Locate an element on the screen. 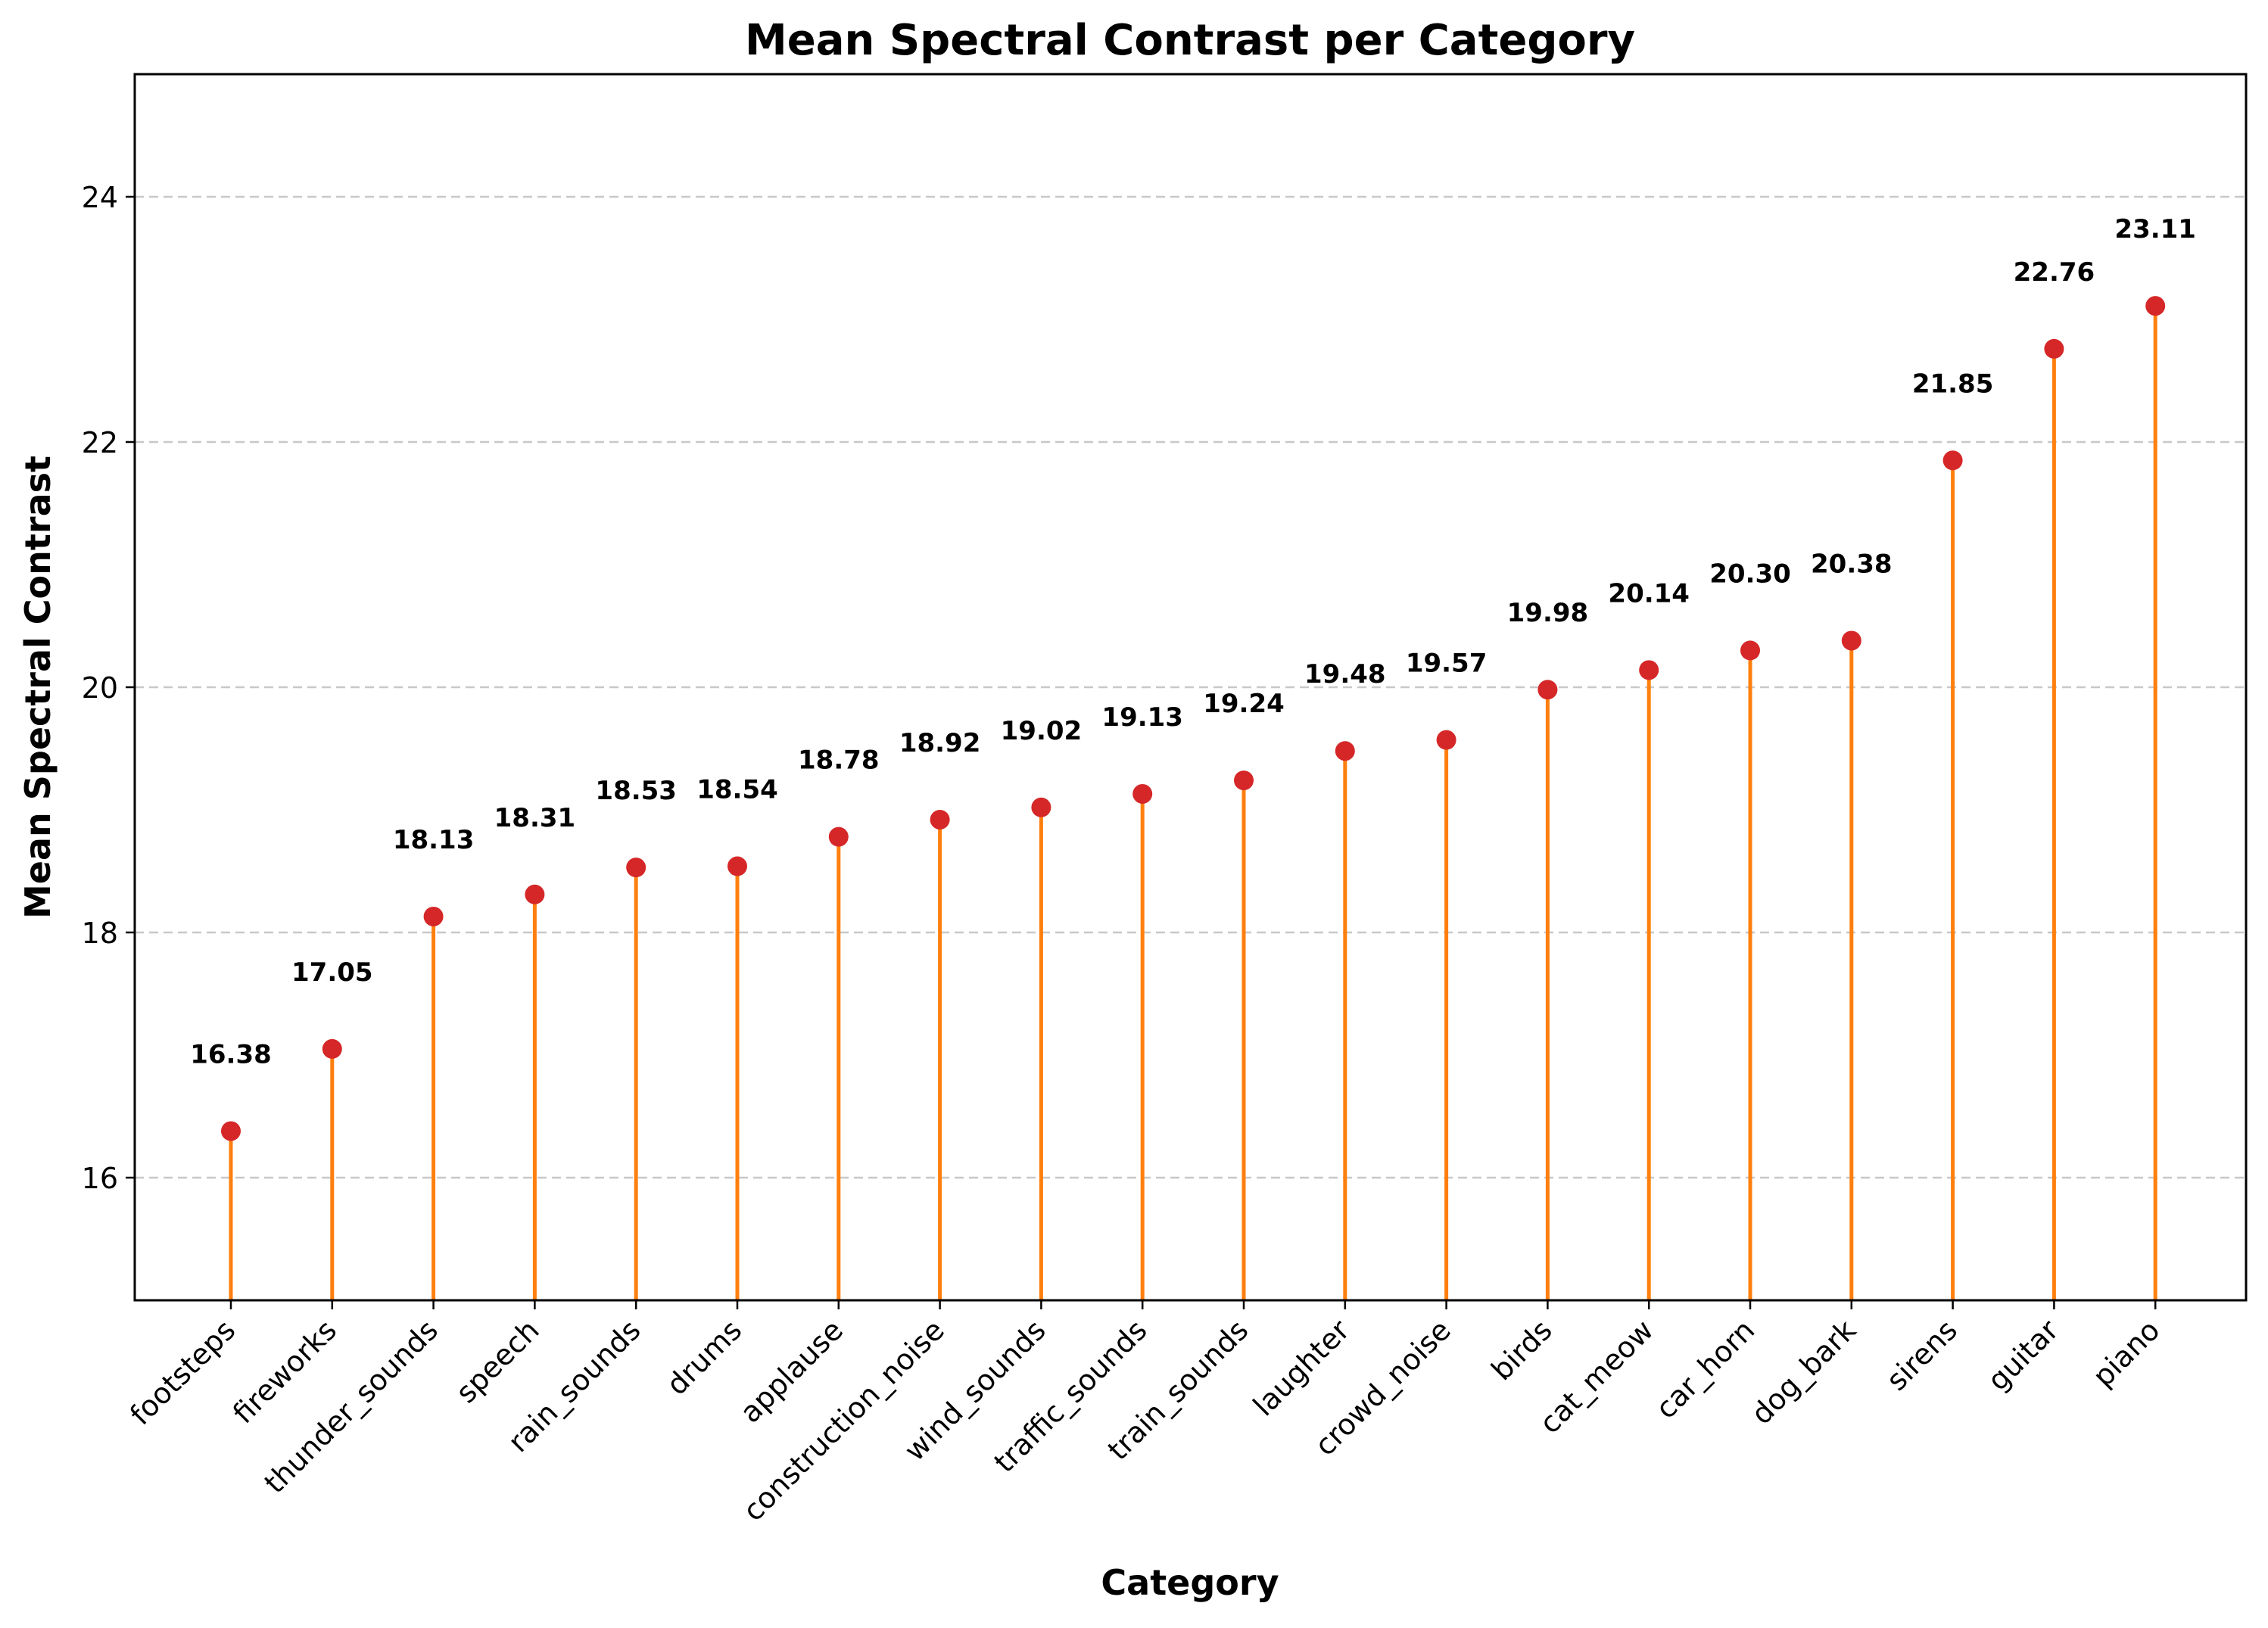  x-tick-label: birds is located at coordinates (1521, 1350).